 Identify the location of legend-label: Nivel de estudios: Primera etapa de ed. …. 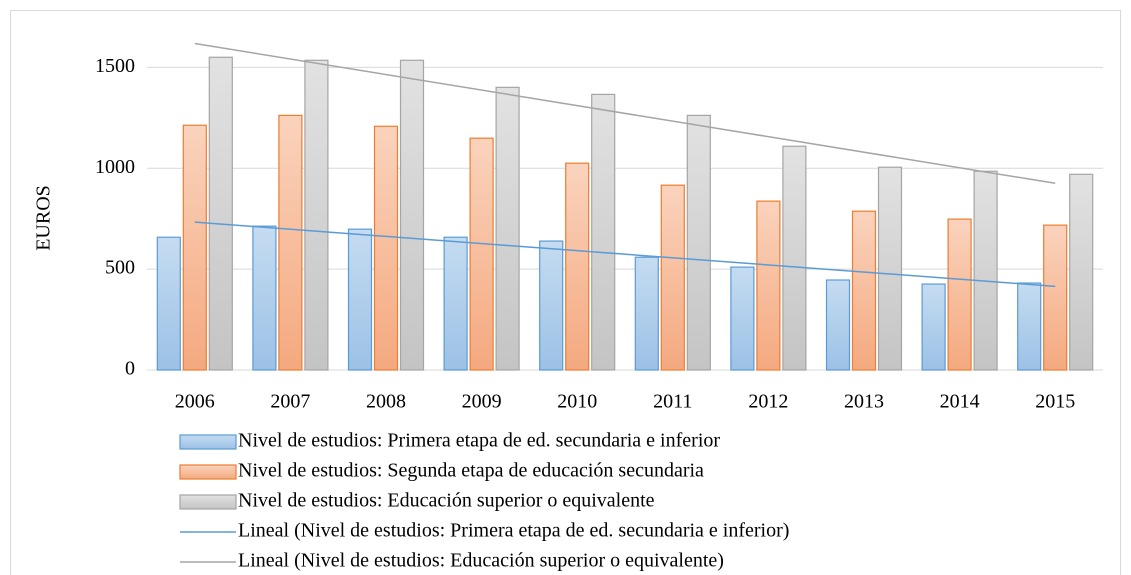
(479, 441).